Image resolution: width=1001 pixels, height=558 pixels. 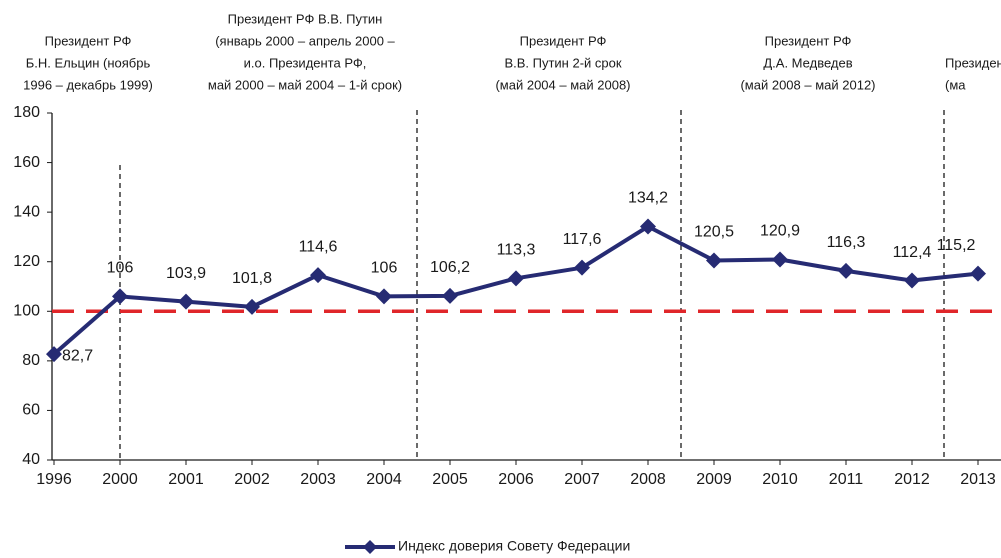 What do you see at coordinates (648, 479) in the screenshot?
I see `x-tick-label: 2008` at bounding box center [648, 479].